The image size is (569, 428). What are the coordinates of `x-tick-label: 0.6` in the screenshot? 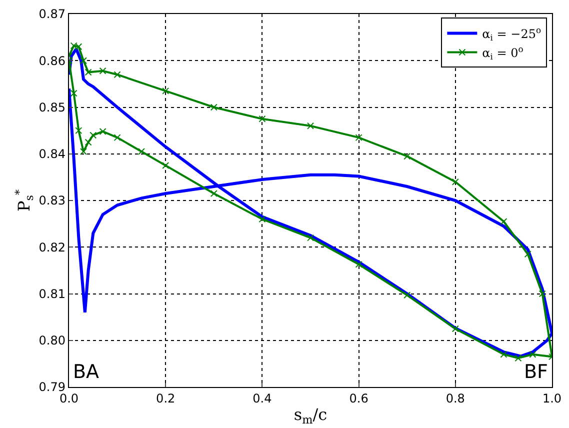 It's located at (358, 399).